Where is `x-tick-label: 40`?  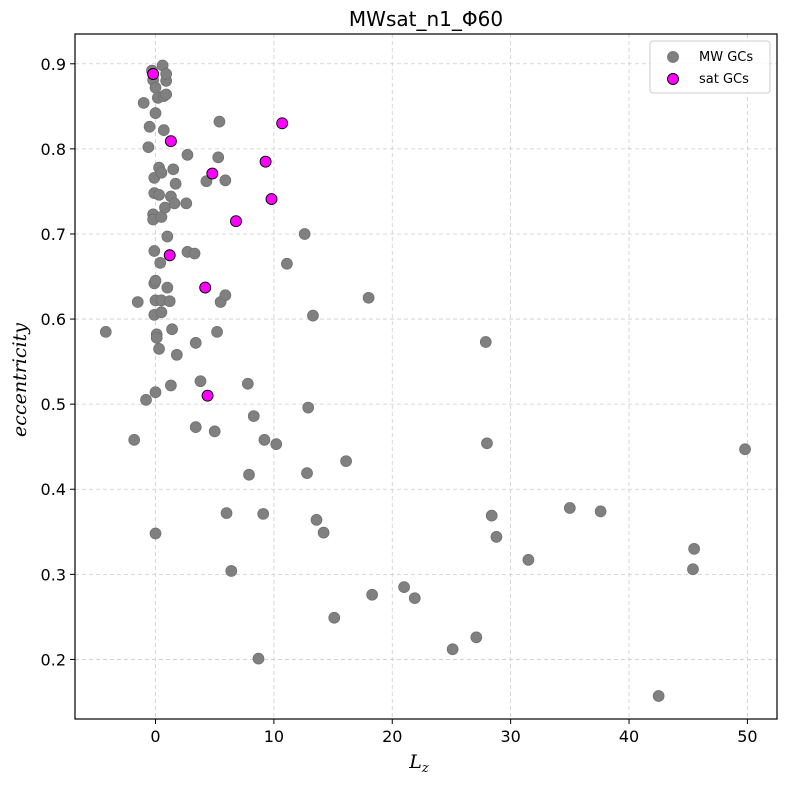 x-tick-label: 40 is located at coordinates (629, 736).